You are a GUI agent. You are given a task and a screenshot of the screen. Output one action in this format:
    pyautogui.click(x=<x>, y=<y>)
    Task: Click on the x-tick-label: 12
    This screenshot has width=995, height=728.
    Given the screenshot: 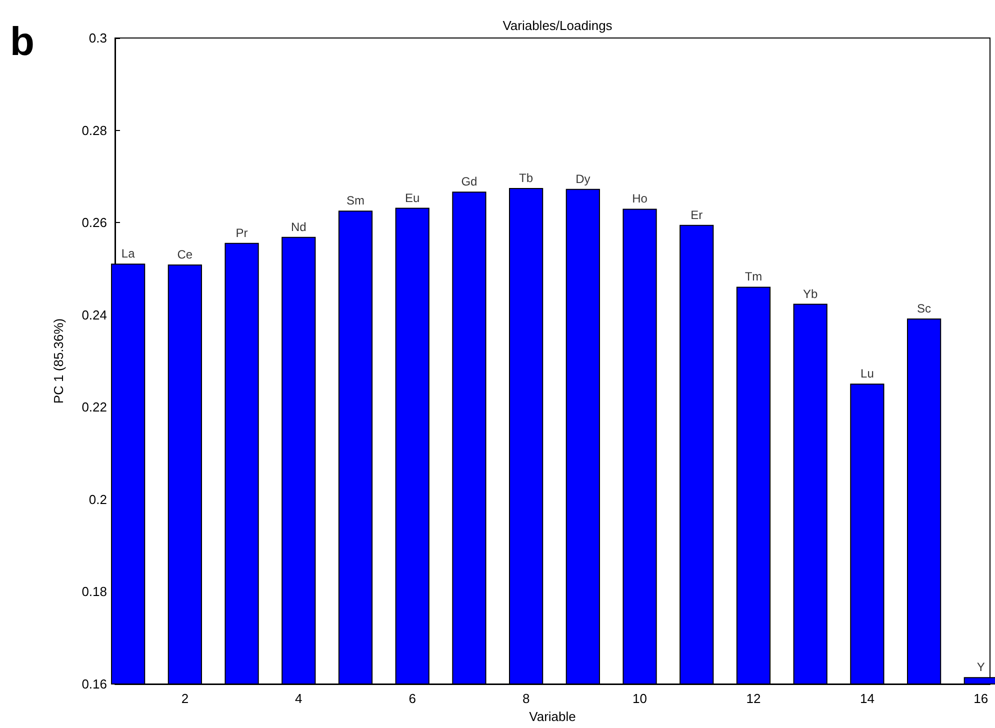 What is the action you would take?
    pyautogui.click(x=753, y=698)
    